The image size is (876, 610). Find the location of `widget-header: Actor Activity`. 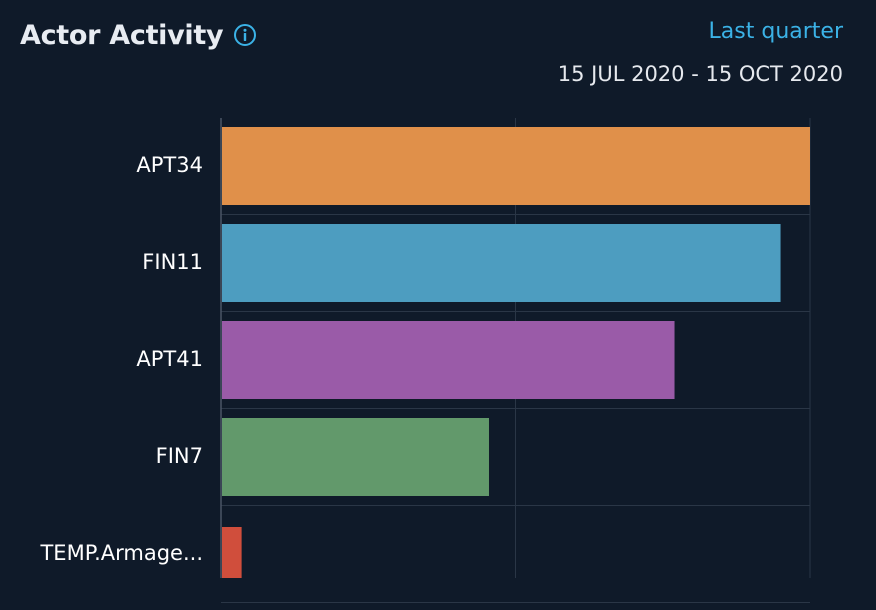

widget-header: Actor Activity is located at coordinates (138, 35).